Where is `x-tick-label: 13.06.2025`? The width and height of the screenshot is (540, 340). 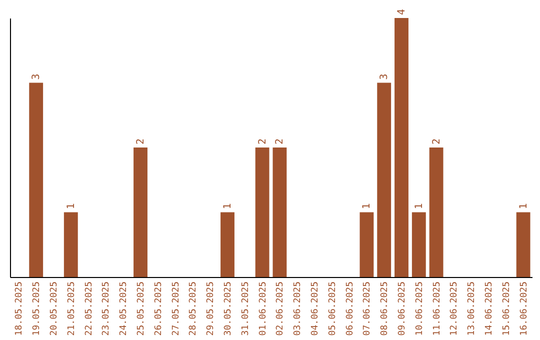 x-tick-label: 13.06.2025 is located at coordinates (472, 309).